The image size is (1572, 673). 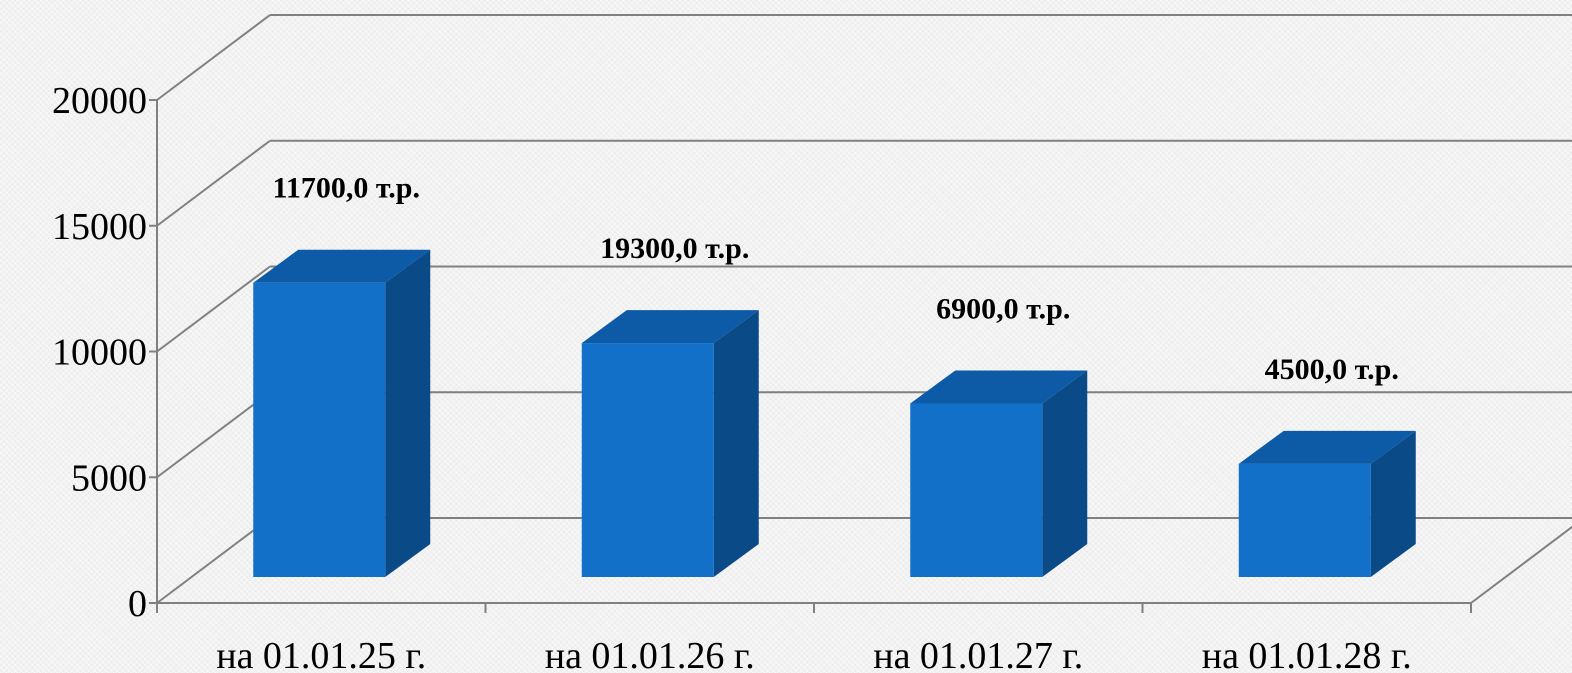 What do you see at coordinates (321, 654) in the screenshot?
I see `x-tick-label: на 01.01.25 г.` at bounding box center [321, 654].